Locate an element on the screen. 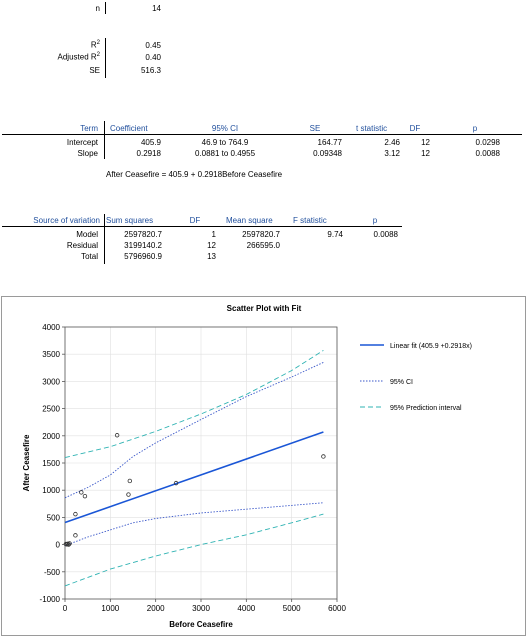  anova-row-model-ss: 2597820.7 is located at coordinates (143, 234).